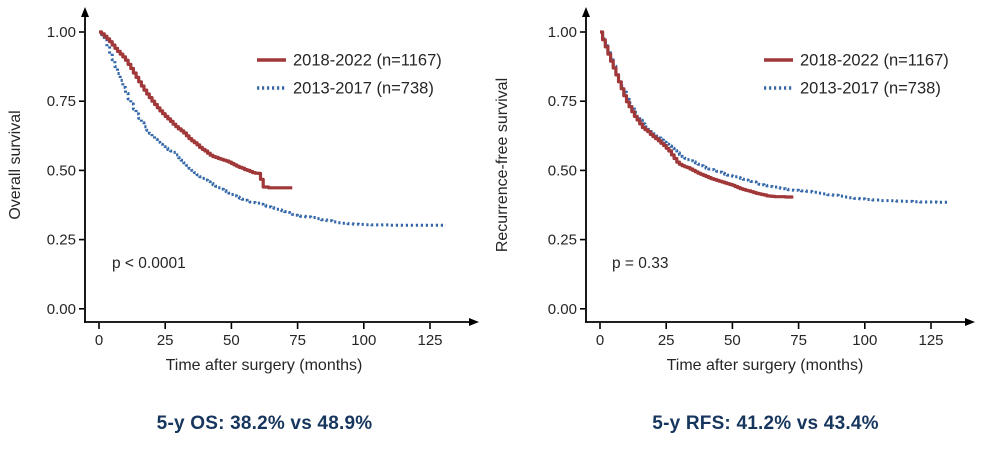 The height and width of the screenshot is (462, 985). What do you see at coordinates (264, 423) in the screenshot?
I see `os-summary-caption: 5-y OS: 38.2% vs 48.9%` at bounding box center [264, 423].